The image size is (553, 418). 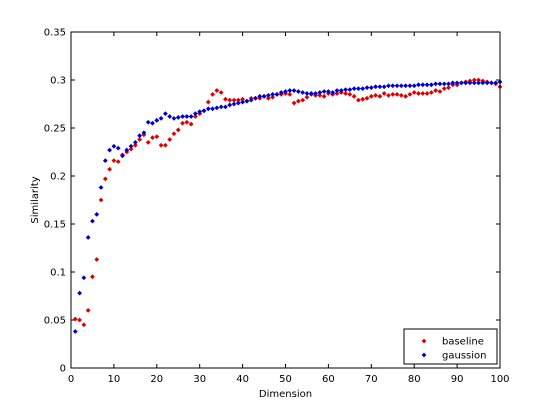 I want to click on x-tick-label: 30, so click(x=199, y=379).